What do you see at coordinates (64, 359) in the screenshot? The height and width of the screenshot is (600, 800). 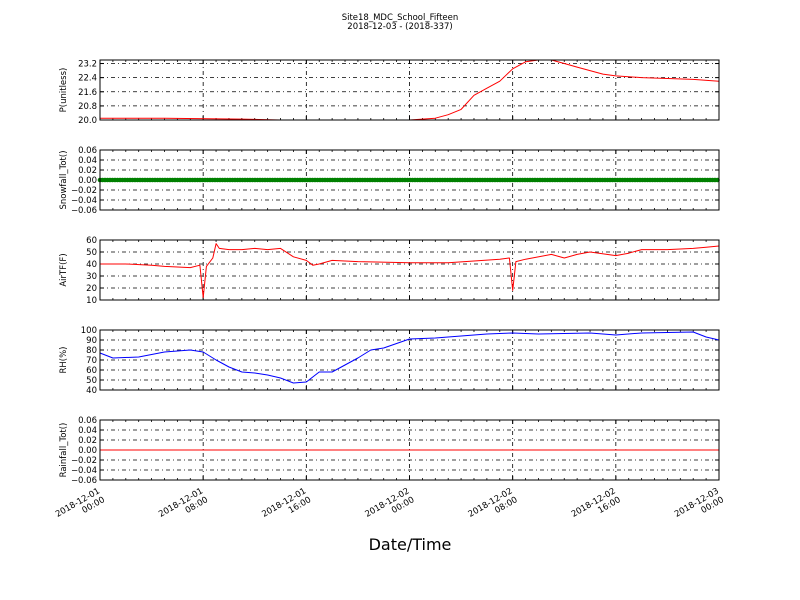 I see `y-axis-label: RH(%)` at bounding box center [64, 359].